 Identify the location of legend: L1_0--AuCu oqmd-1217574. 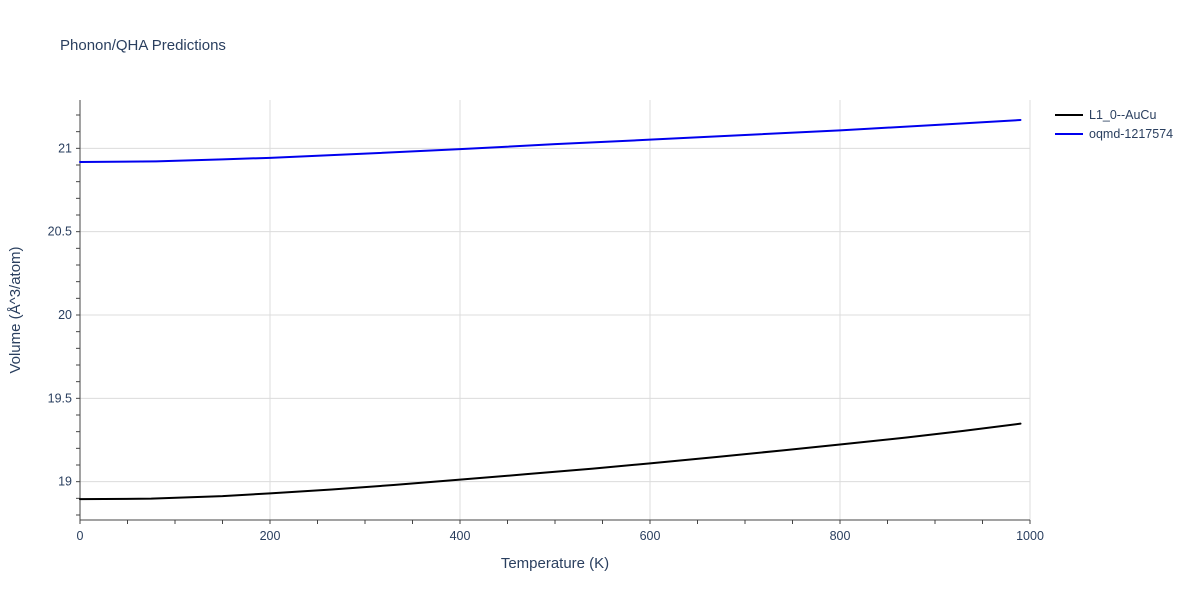
(1114, 124).